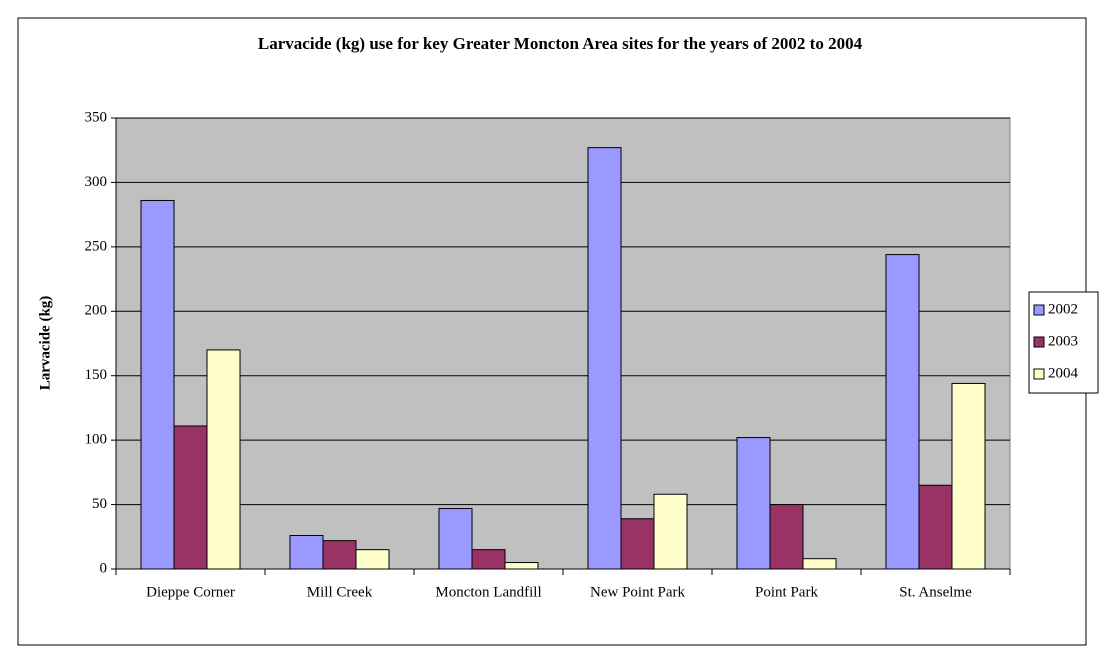 The image size is (1104, 662). What do you see at coordinates (96, 311) in the screenshot?
I see `y-tick-label: 200` at bounding box center [96, 311].